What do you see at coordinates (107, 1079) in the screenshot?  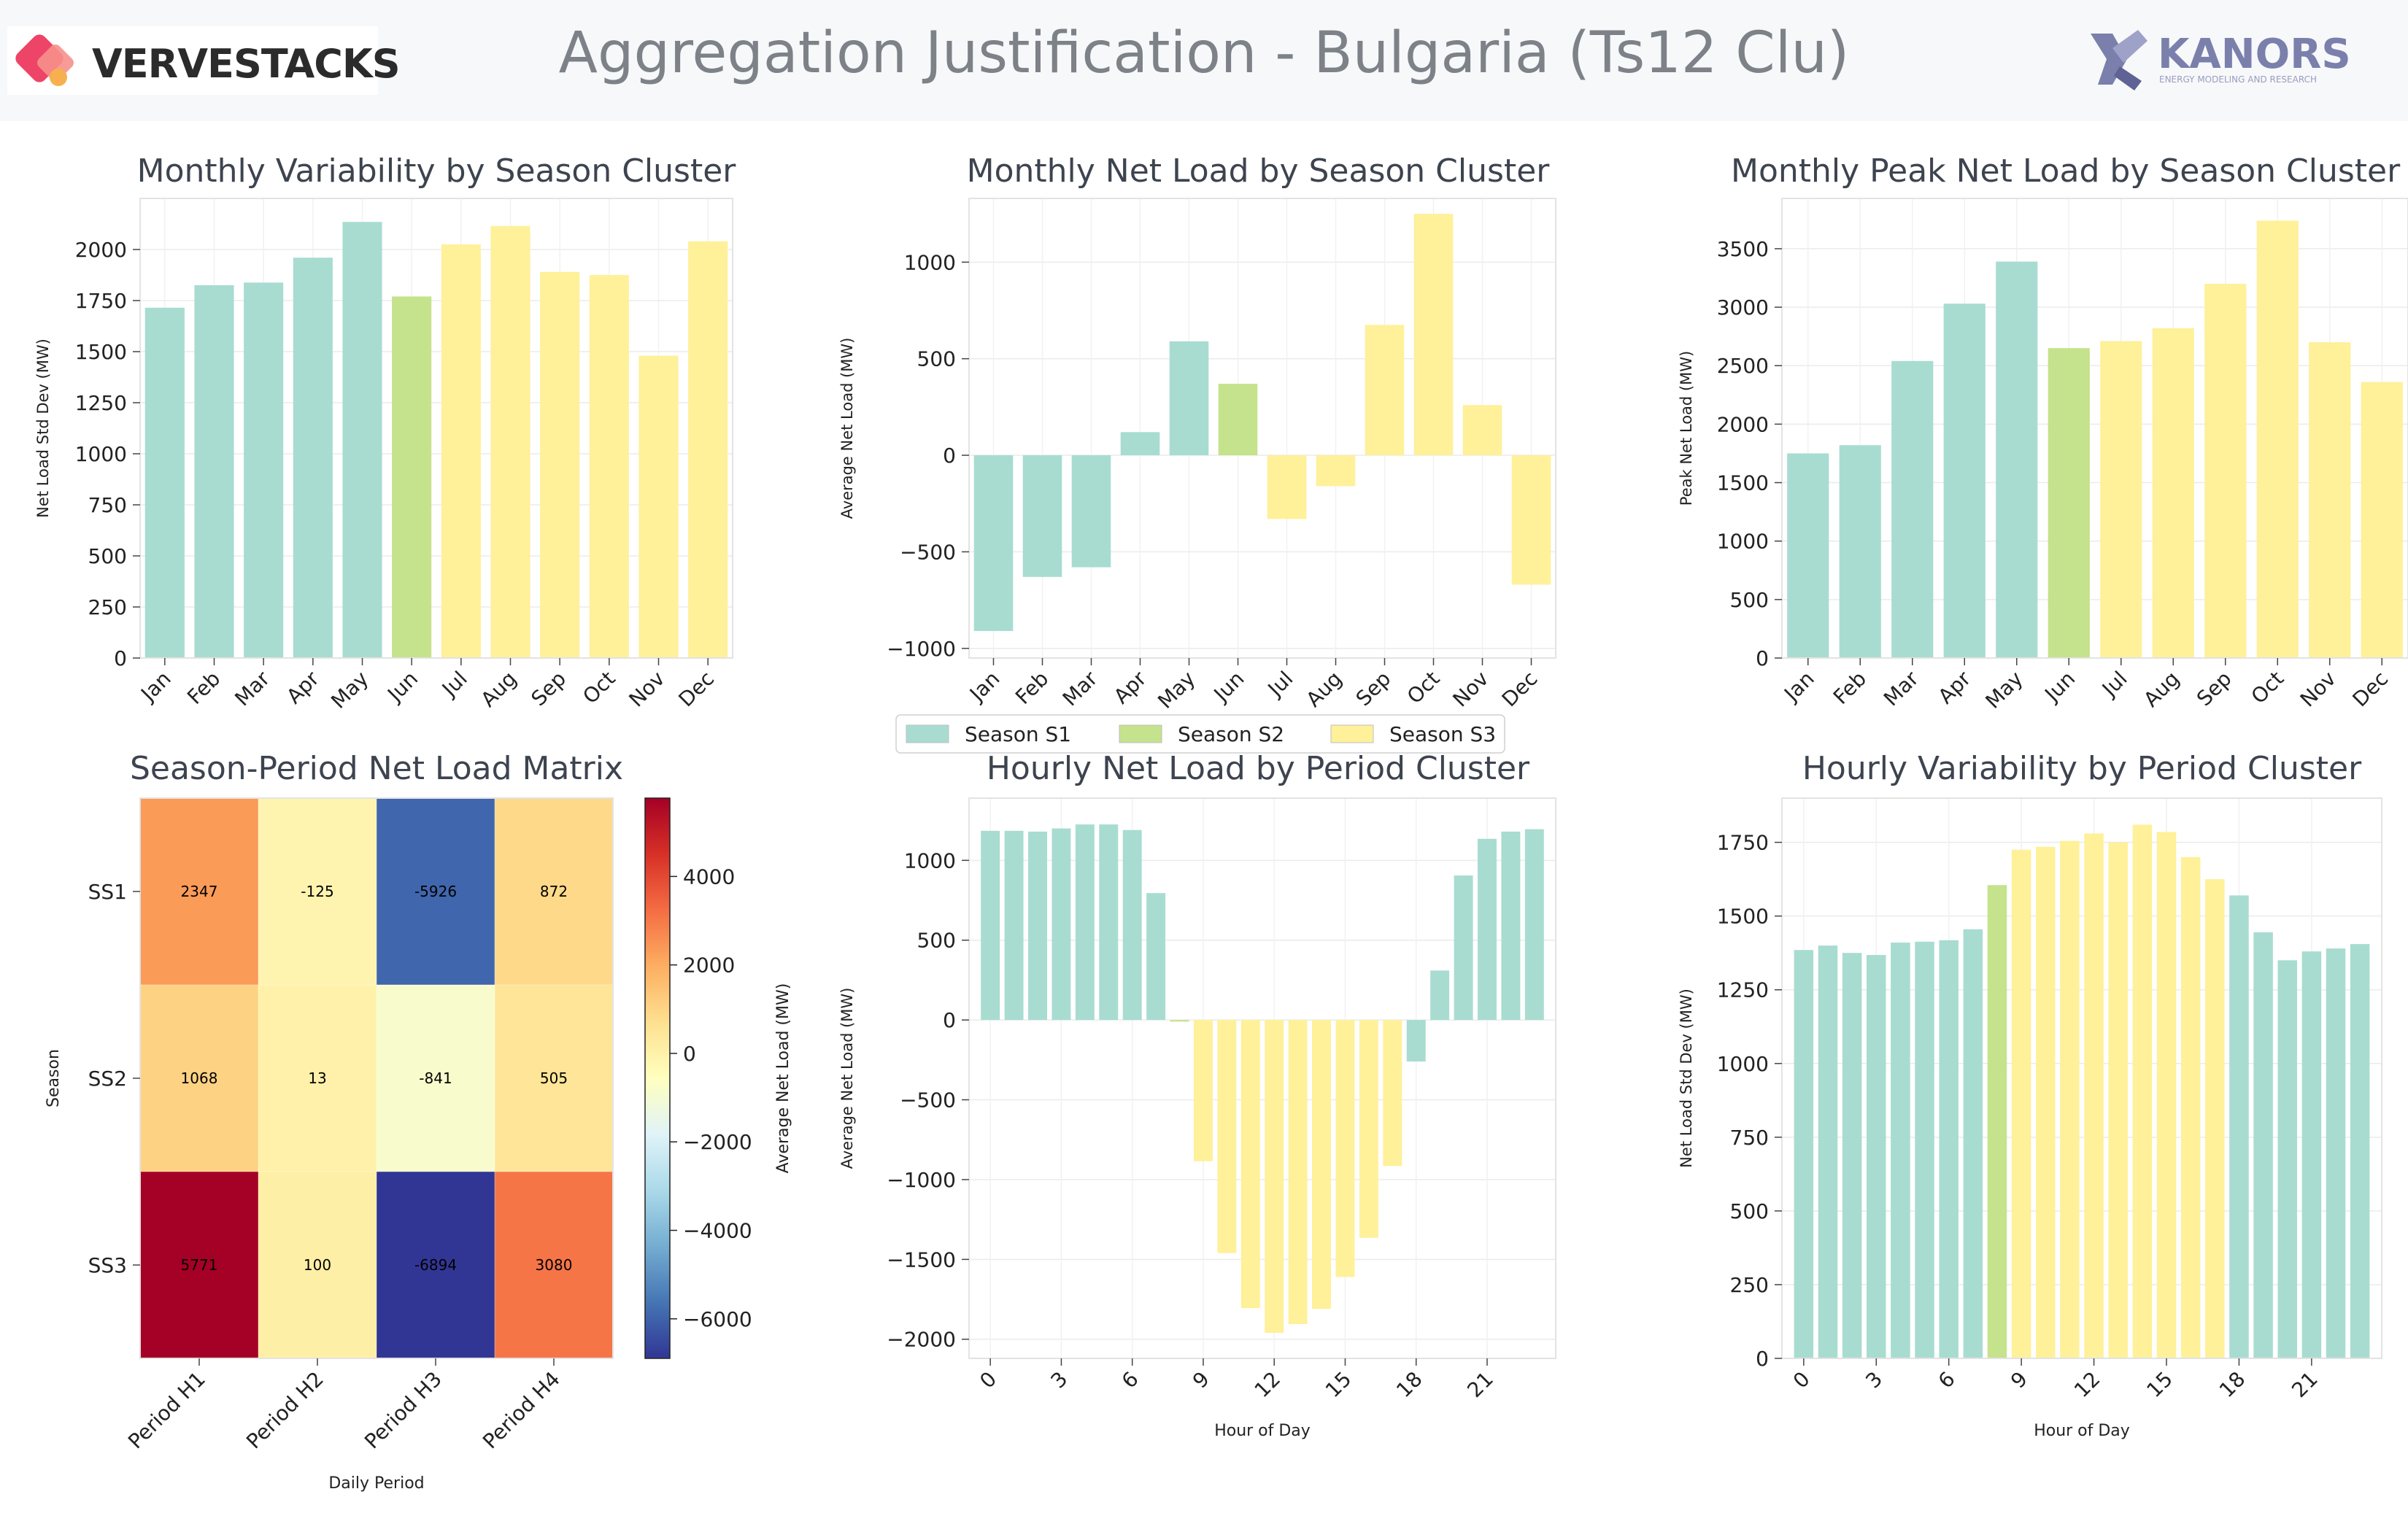 I see `y-tick-label: SS2` at bounding box center [107, 1079].